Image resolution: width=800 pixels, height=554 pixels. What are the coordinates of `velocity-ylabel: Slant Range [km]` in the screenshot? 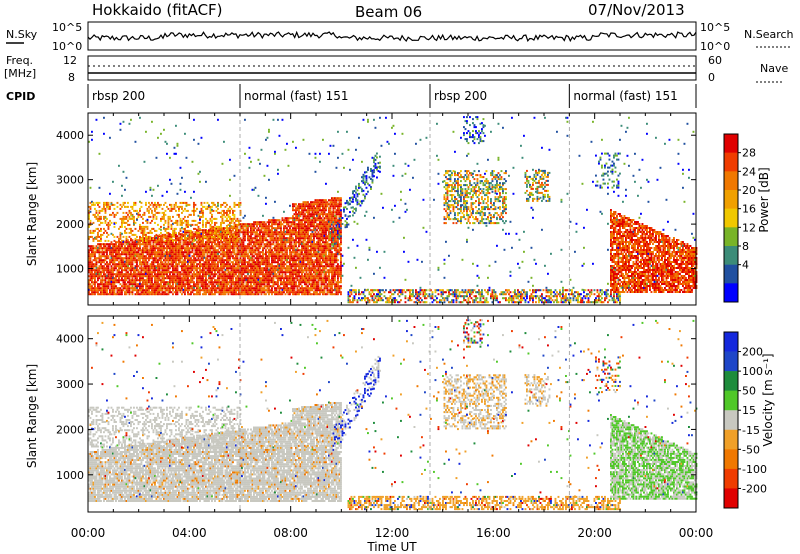 It's located at (32, 416).